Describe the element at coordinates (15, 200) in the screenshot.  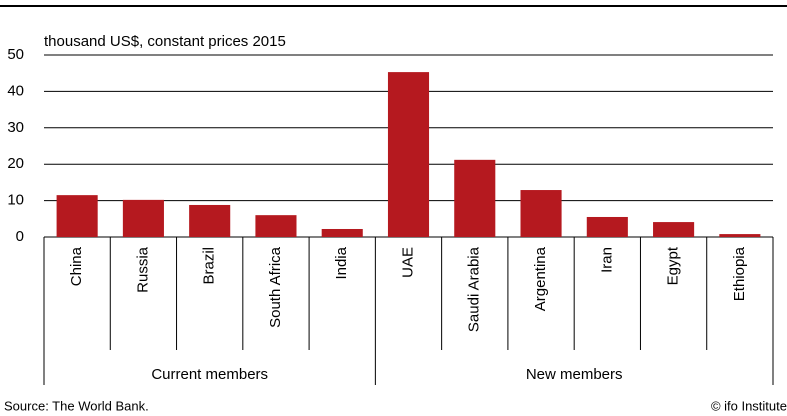
I see `y-tick-label: 10` at that location.